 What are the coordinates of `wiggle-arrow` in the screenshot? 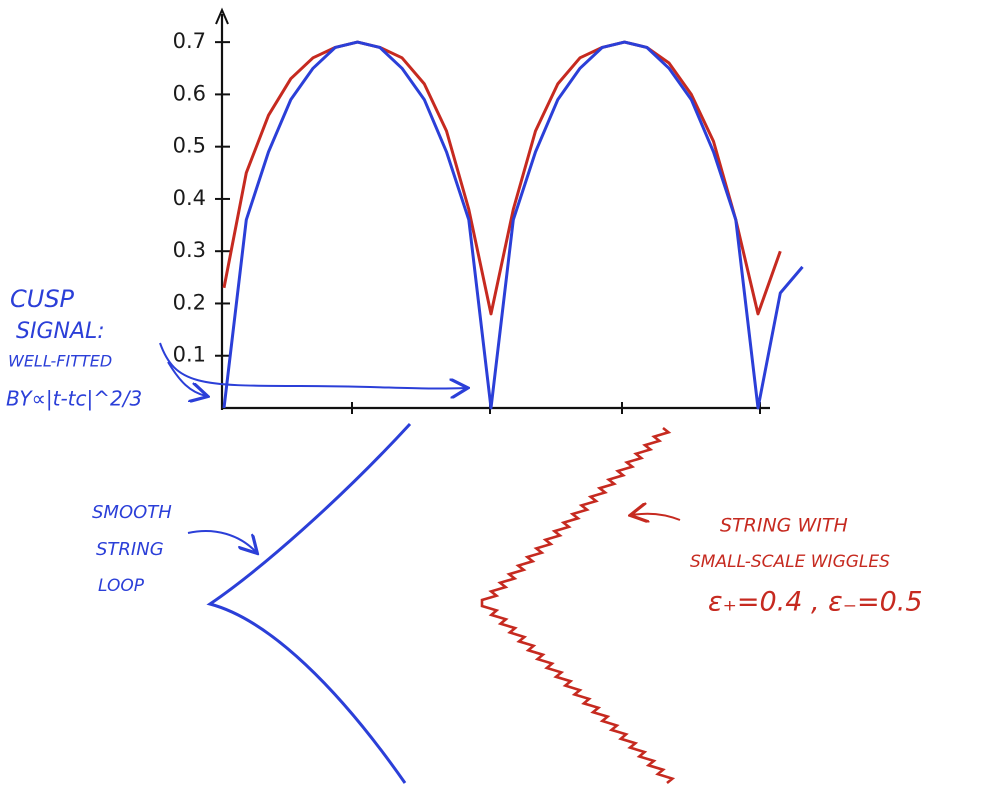 It's located at (656, 517).